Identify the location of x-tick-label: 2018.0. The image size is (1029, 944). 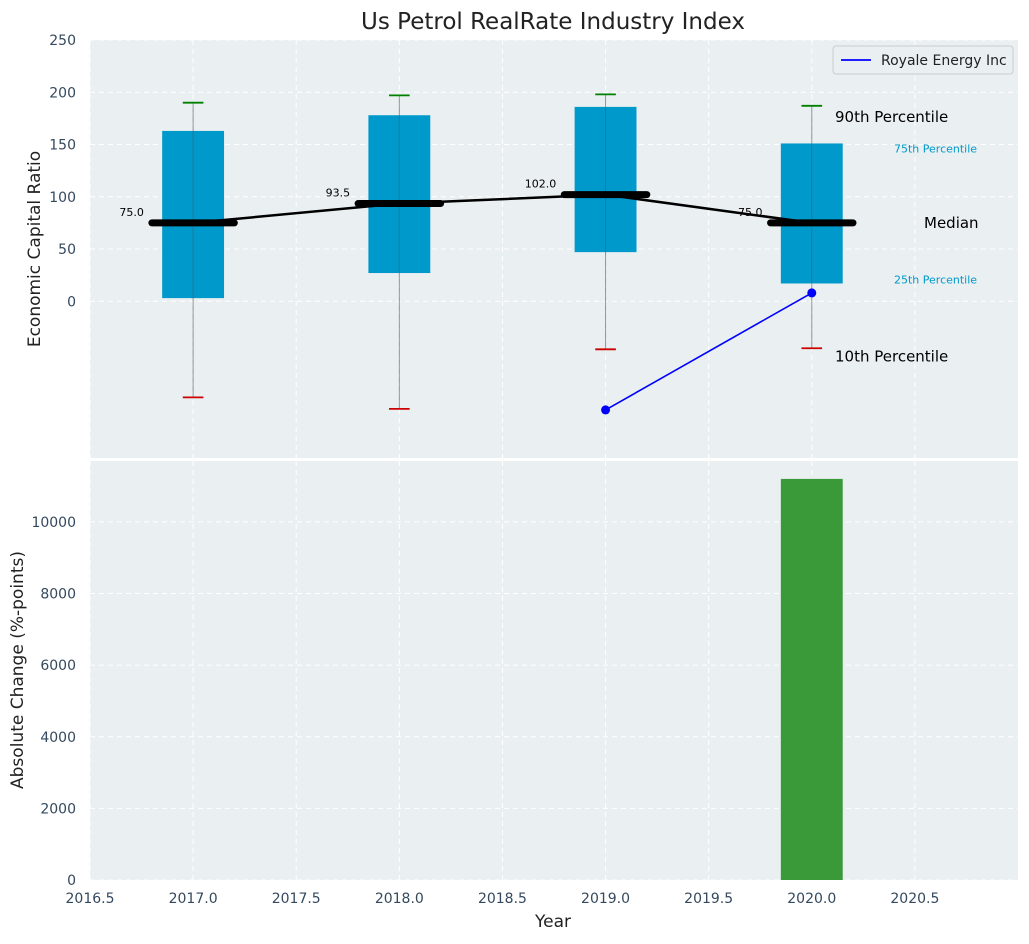
(399, 899).